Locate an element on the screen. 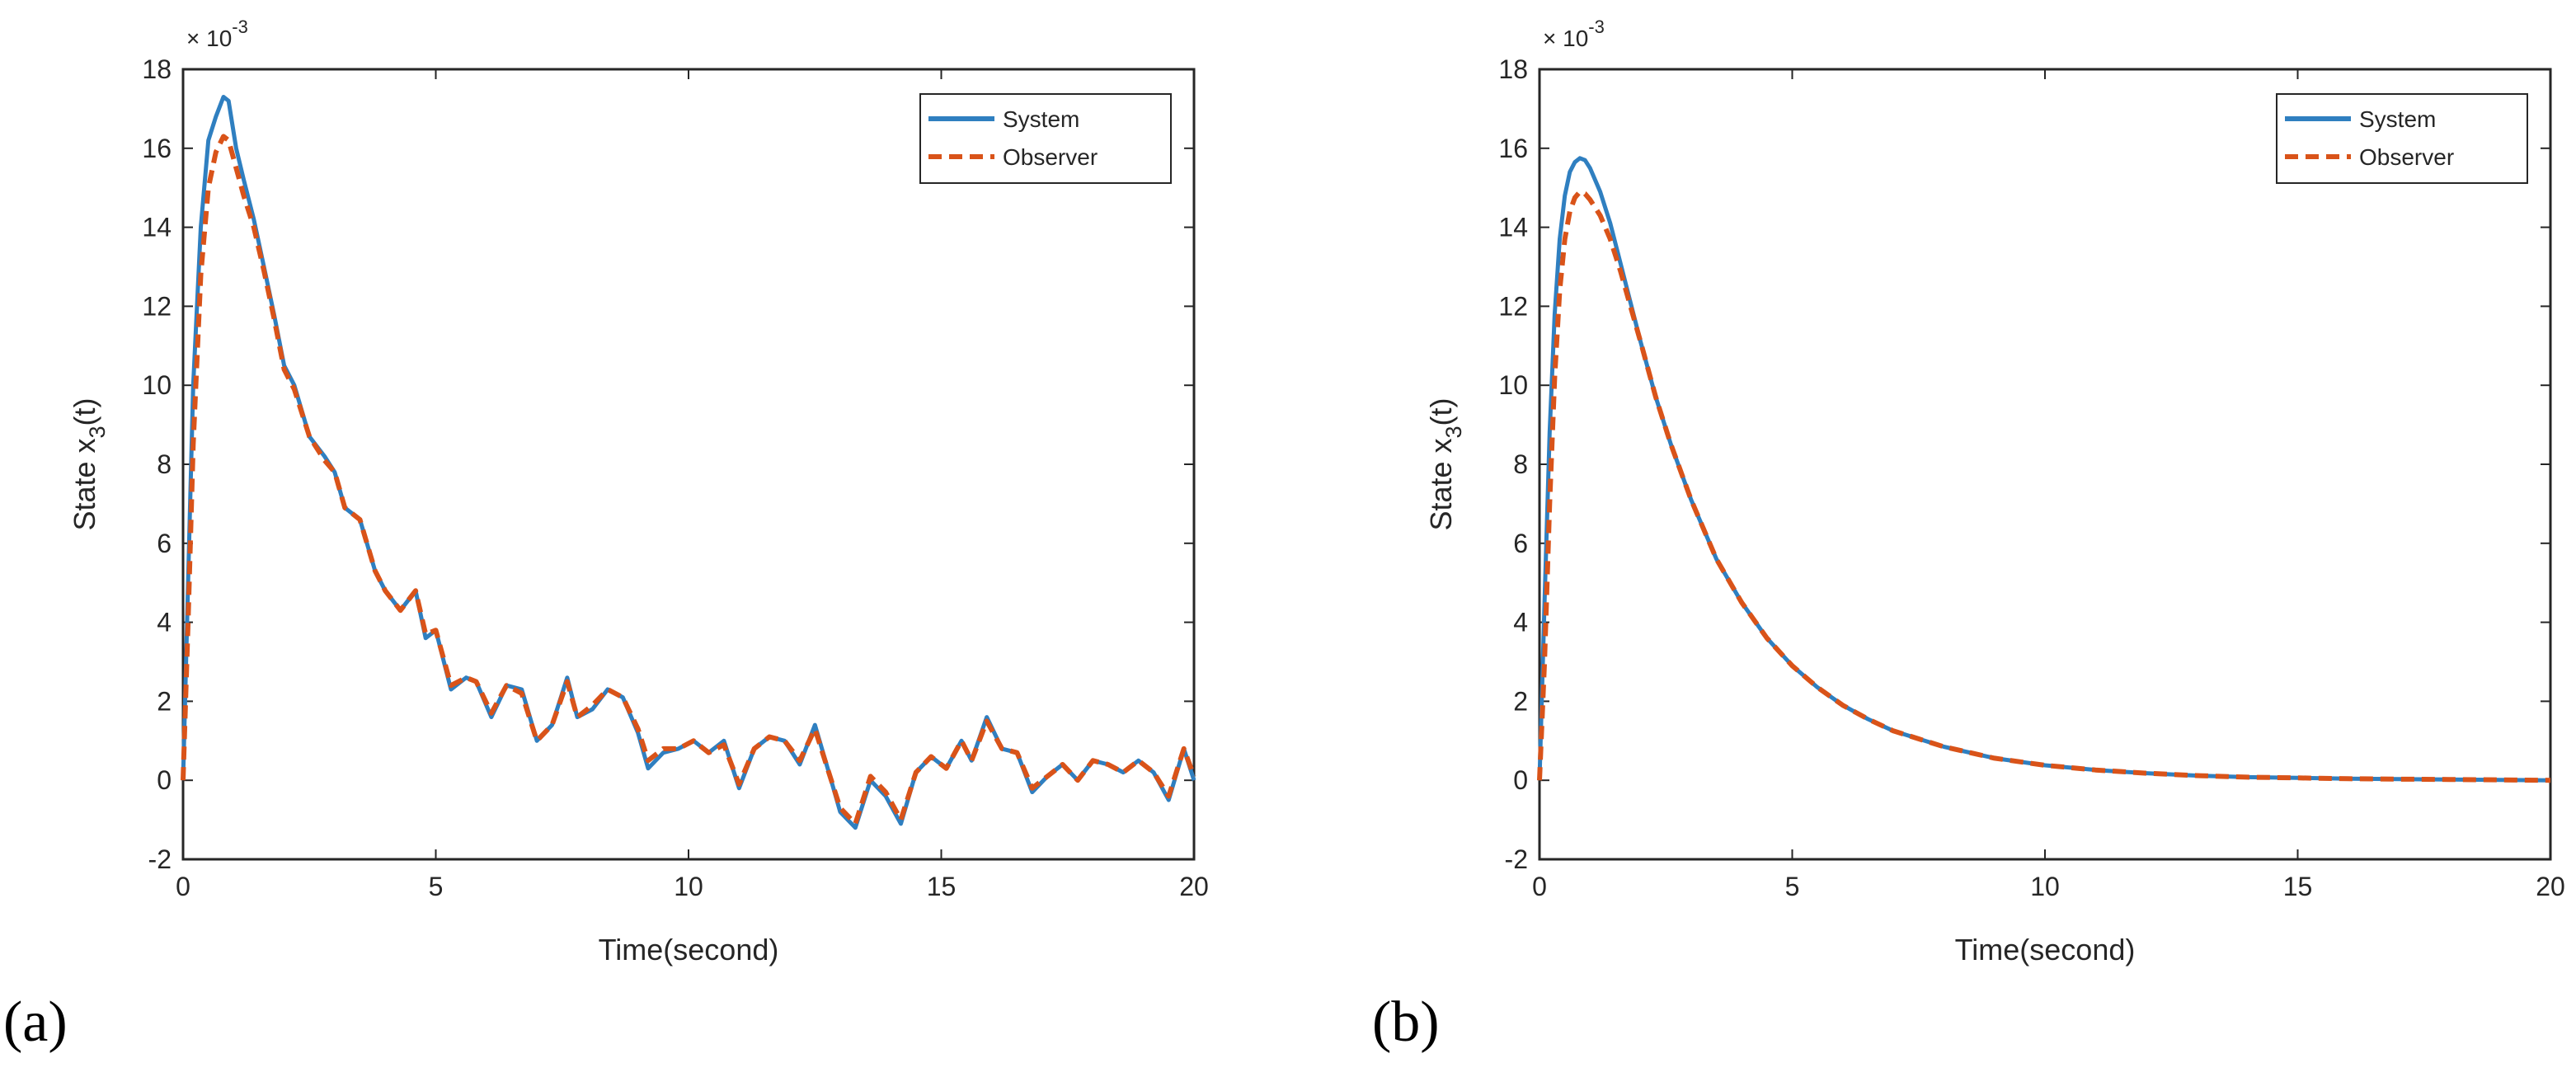 Image resolution: width=2576 pixels, height=1077 pixels. legend-a: System Observer is located at coordinates (1045, 138).